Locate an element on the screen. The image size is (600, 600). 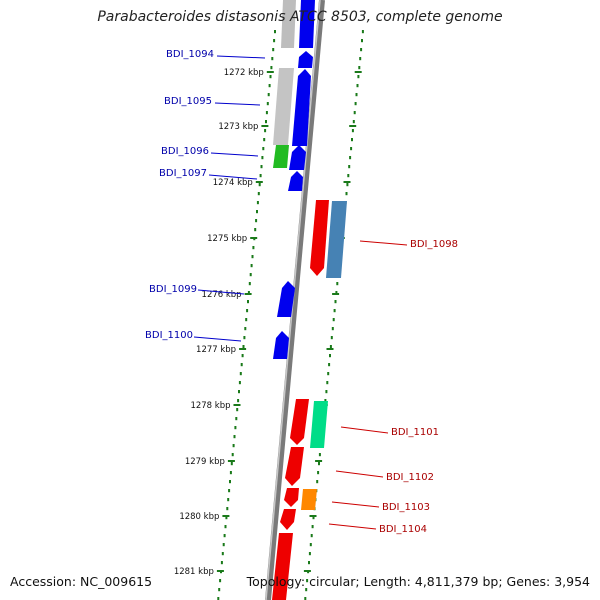
gene-label-bdi-1098: BDI_1098 is located at coordinates (434, 244).